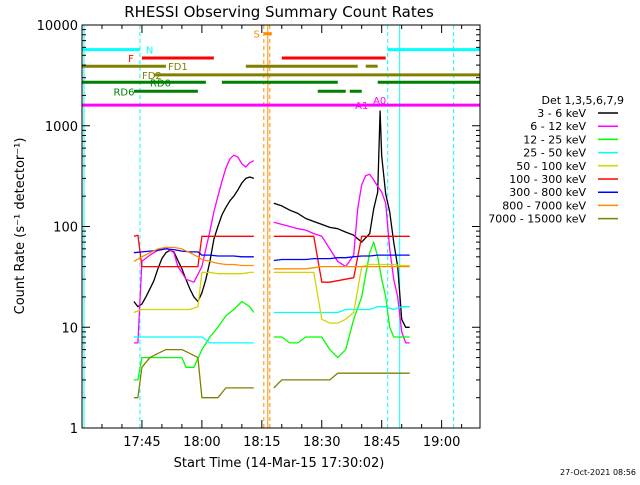 This screenshot has width=640, height=485. I want to click on flag-label-fd1: FD1, so click(178, 67).